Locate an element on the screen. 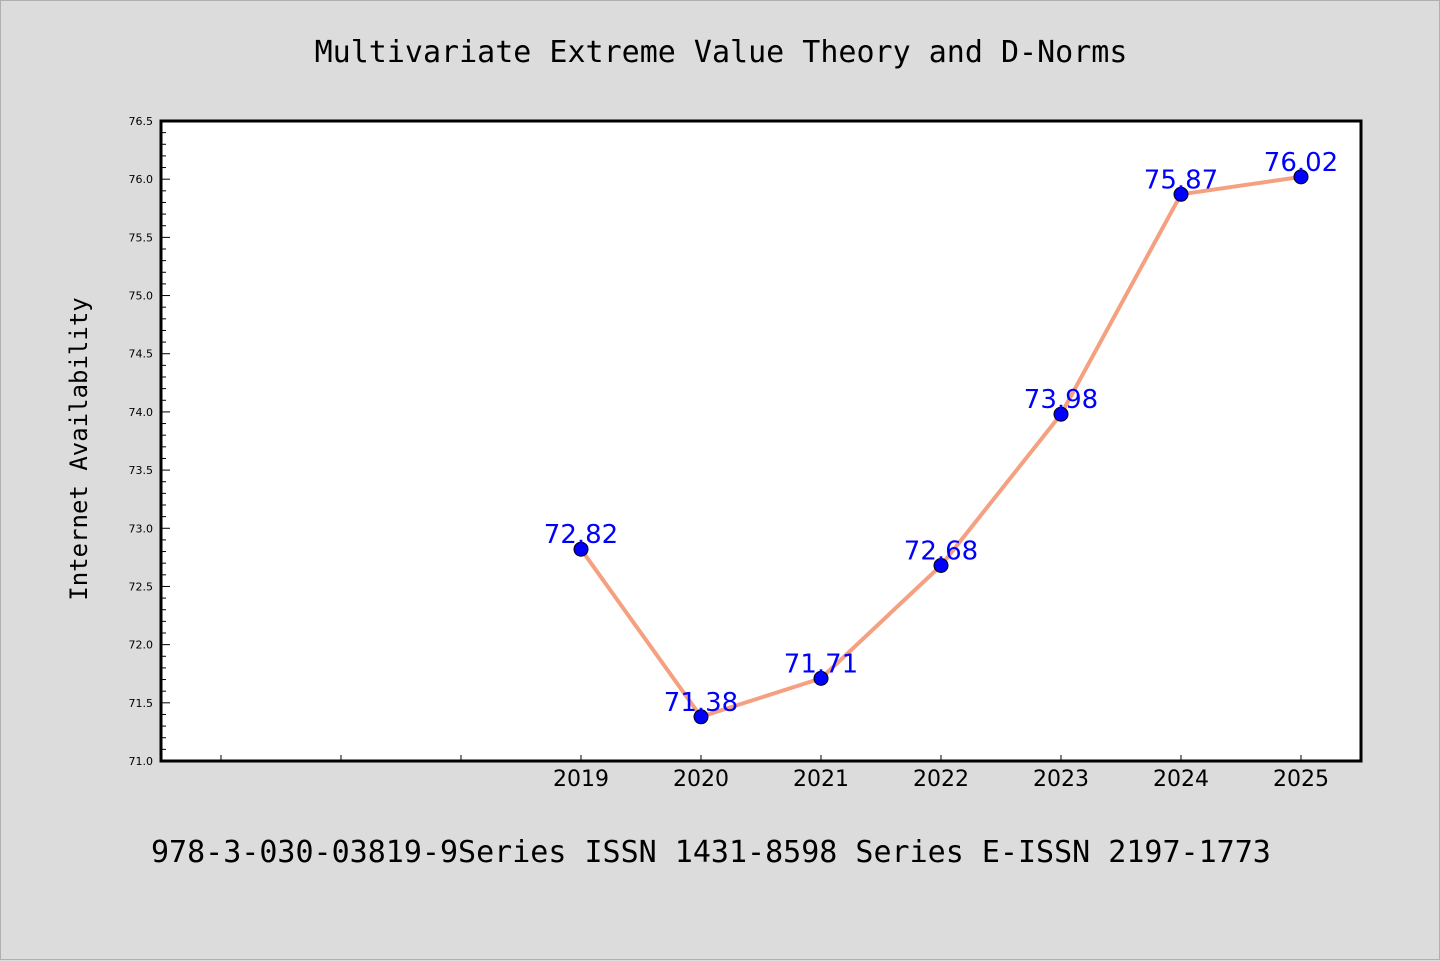 The image size is (1440, 961). y-tick-label: 75.5 is located at coordinates (141, 237).